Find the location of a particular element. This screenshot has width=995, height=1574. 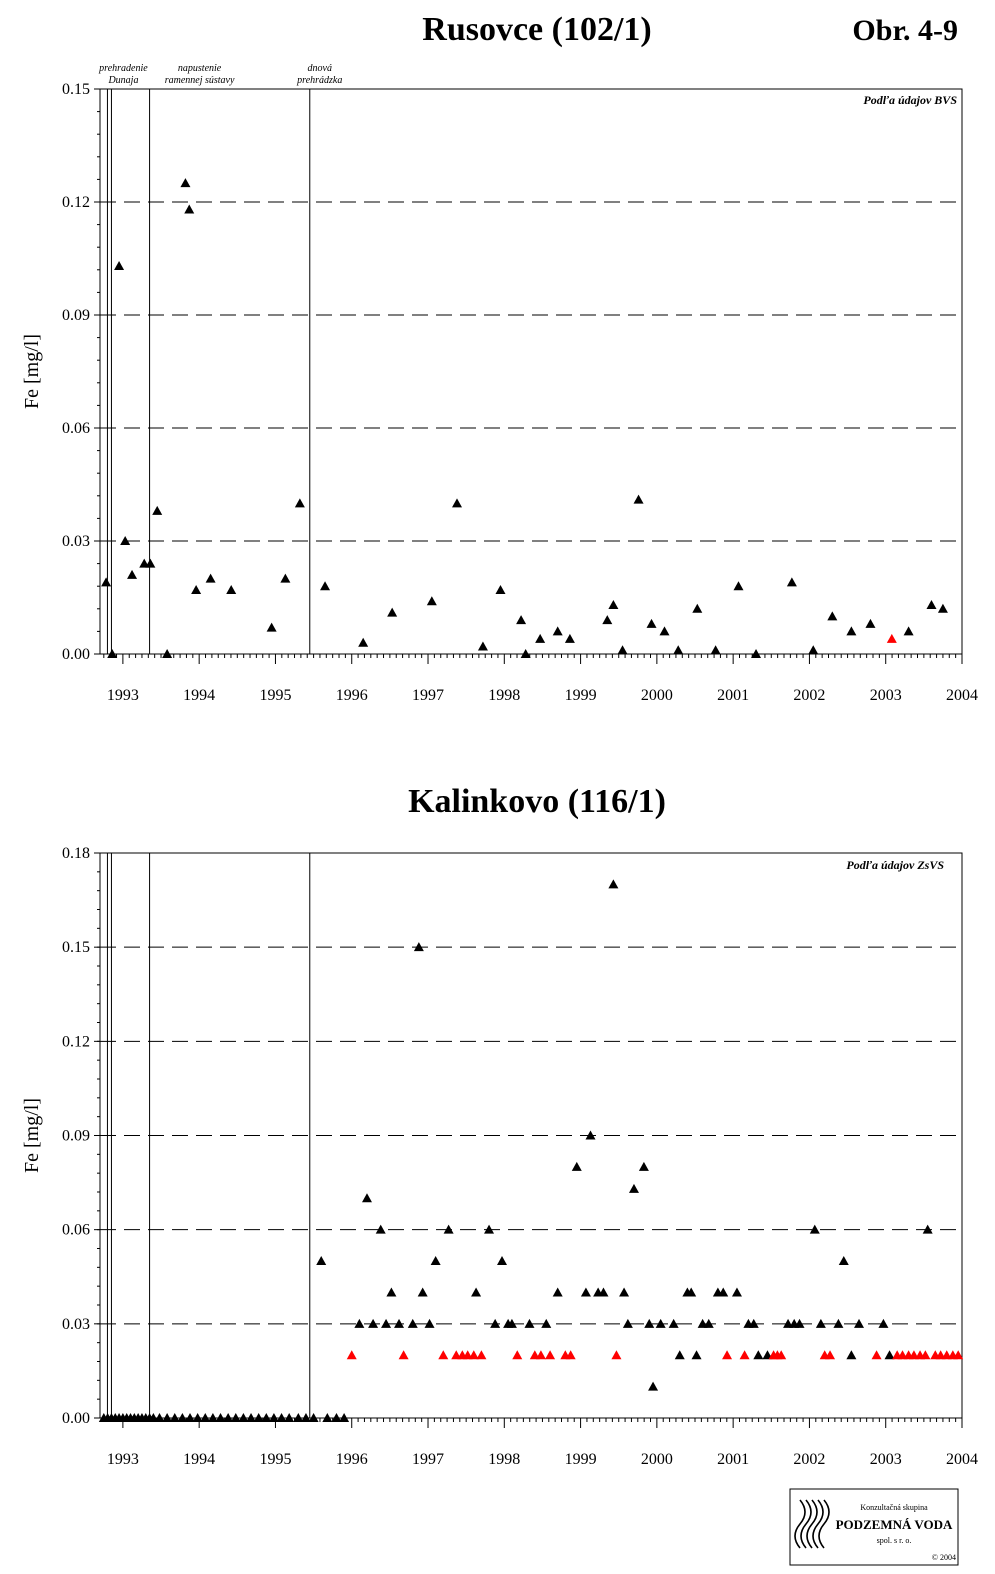

kalinkovo-y-tick-0-03: 0.03 is located at coordinates (76, 1324).